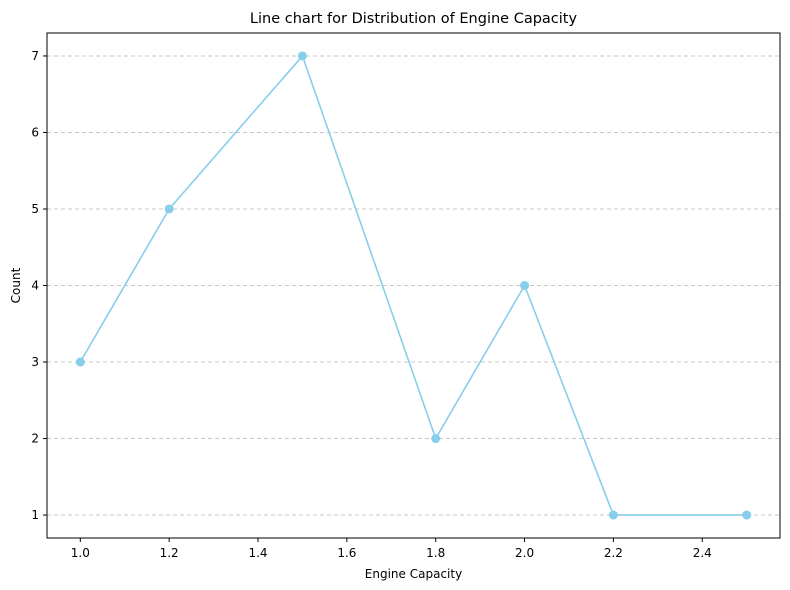 The height and width of the screenshot is (590, 790). Describe the element at coordinates (35, 515) in the screenshot. I see `y-tick-label: 1` at that location.